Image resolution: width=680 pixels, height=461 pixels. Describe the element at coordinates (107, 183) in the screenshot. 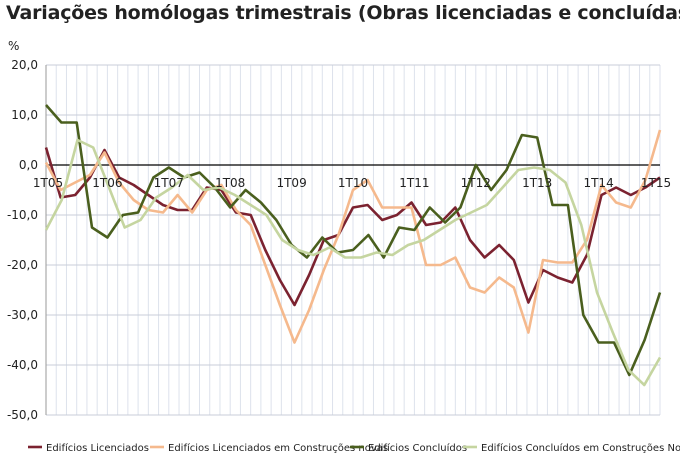

I see `x-tick-label: 1T06` at that location.